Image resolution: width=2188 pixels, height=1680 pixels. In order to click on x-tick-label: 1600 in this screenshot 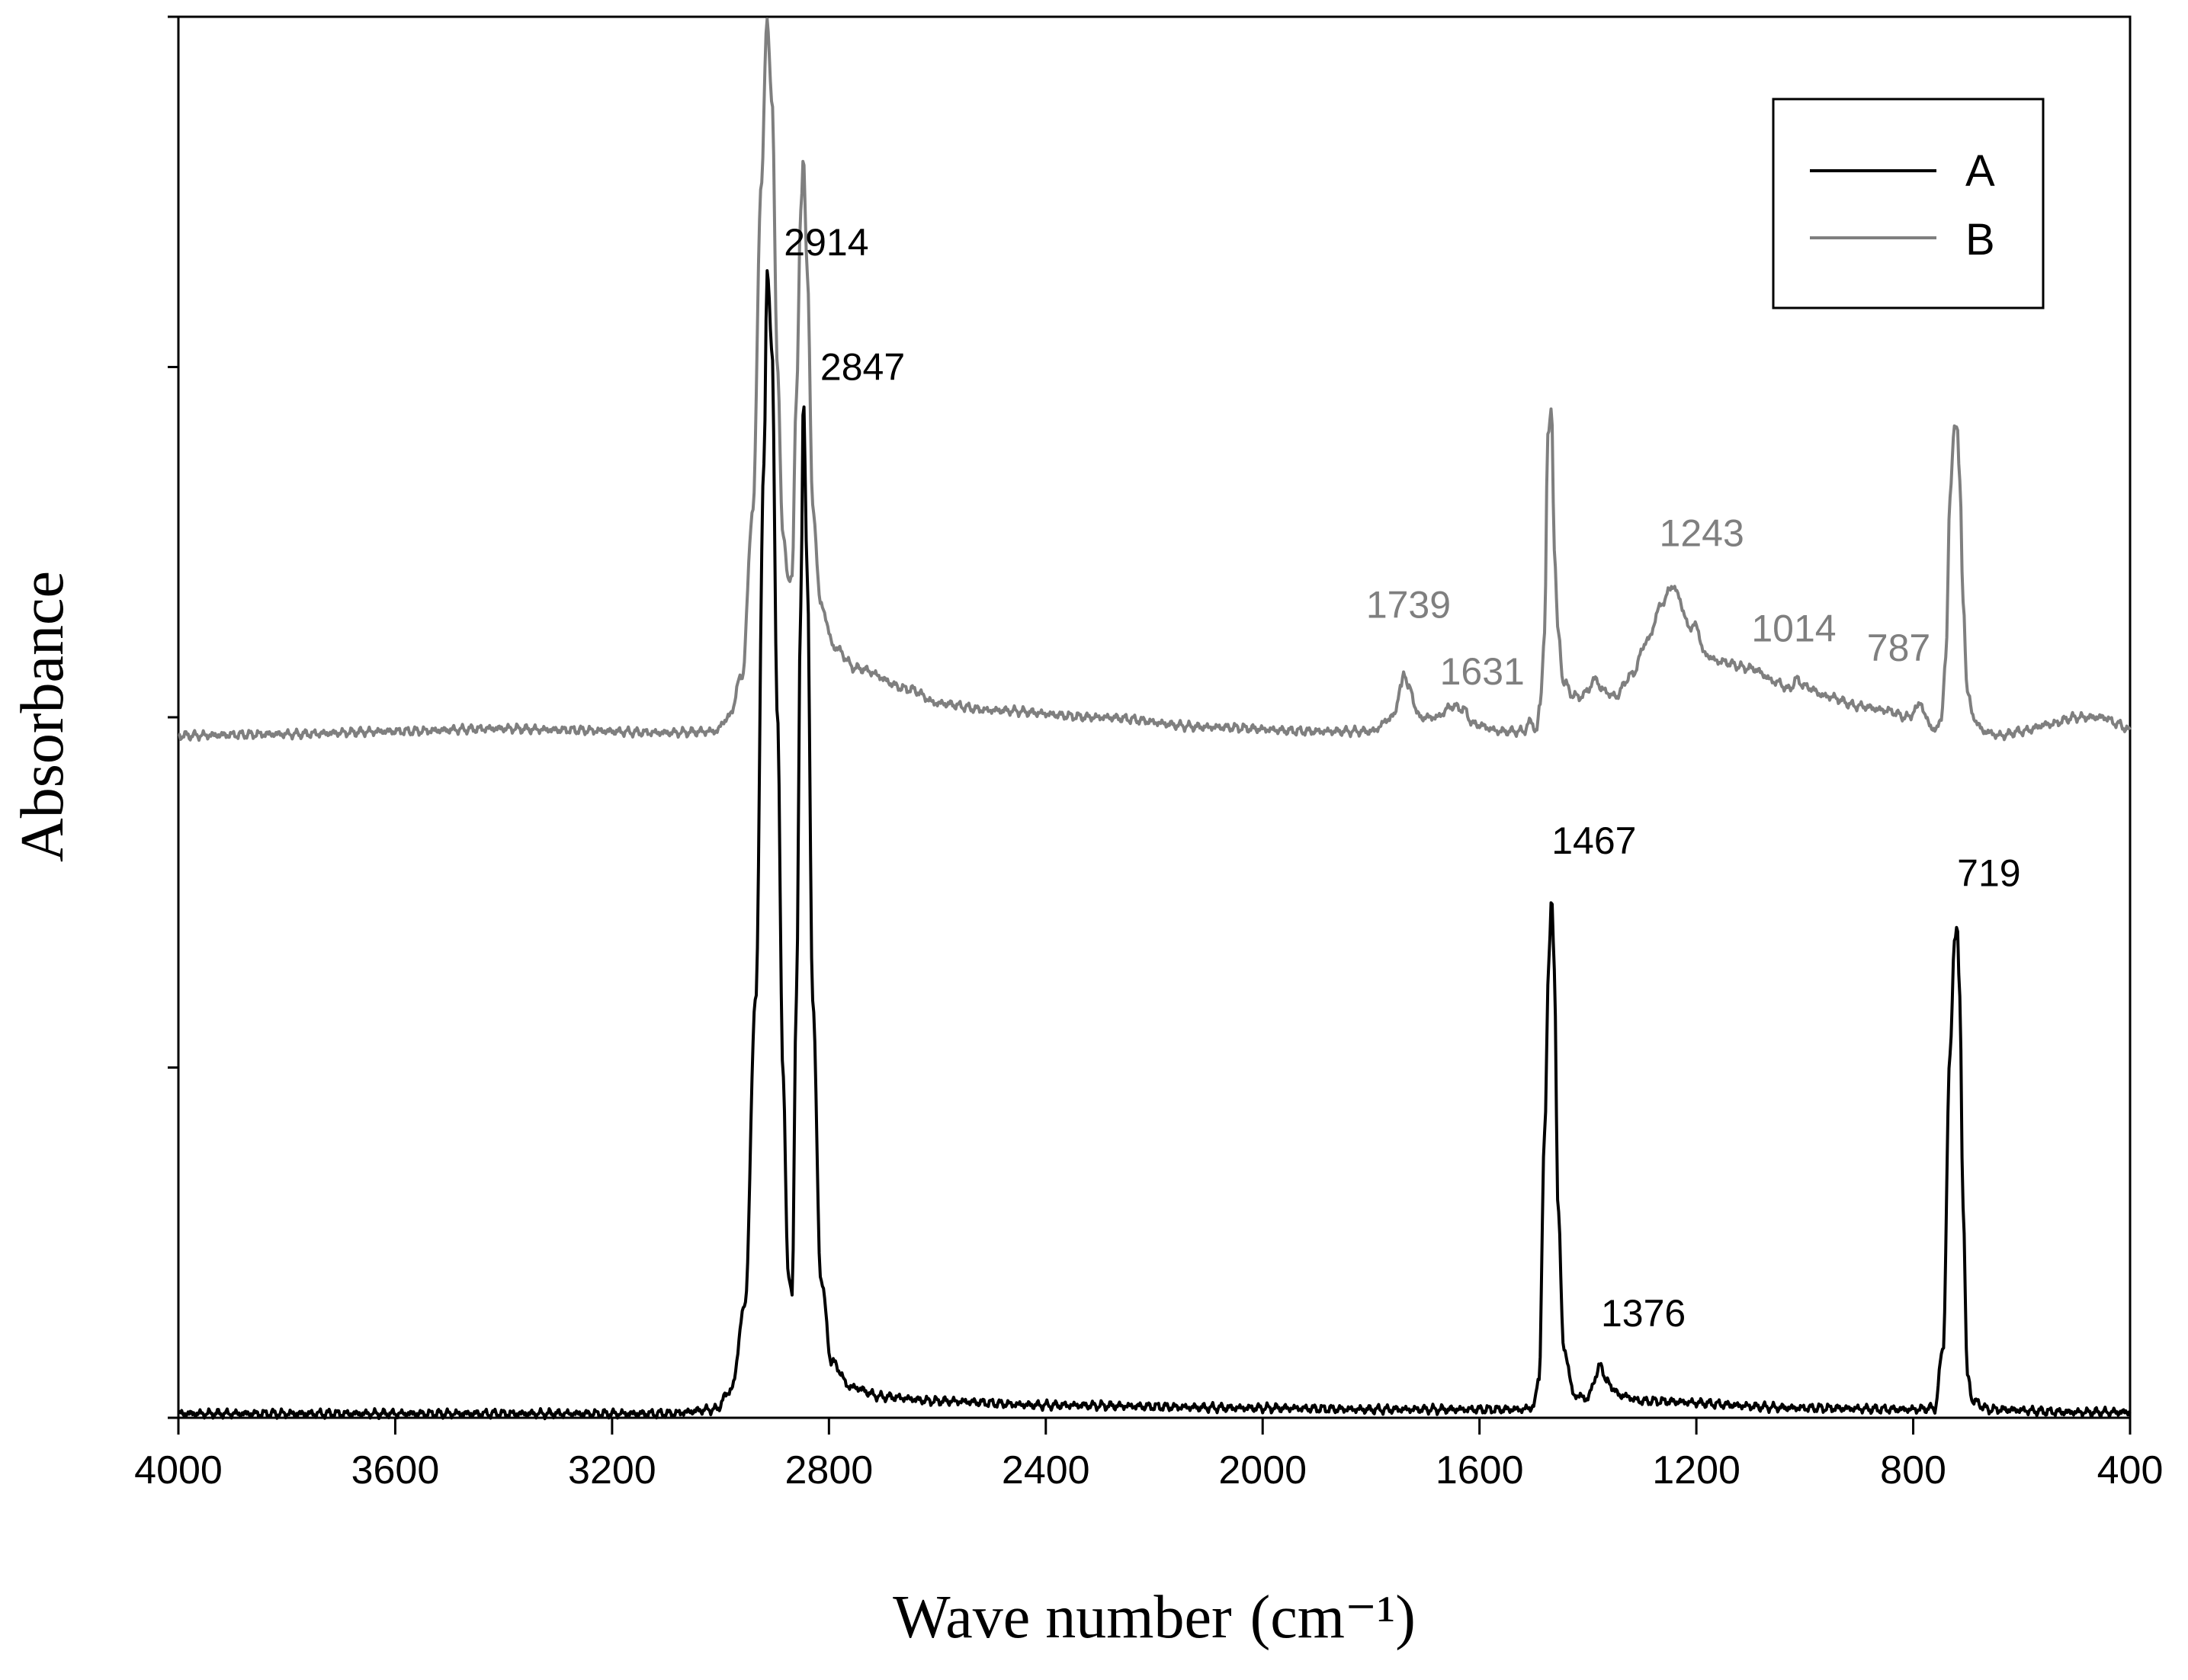, I will do `click(1480, 1470)`.